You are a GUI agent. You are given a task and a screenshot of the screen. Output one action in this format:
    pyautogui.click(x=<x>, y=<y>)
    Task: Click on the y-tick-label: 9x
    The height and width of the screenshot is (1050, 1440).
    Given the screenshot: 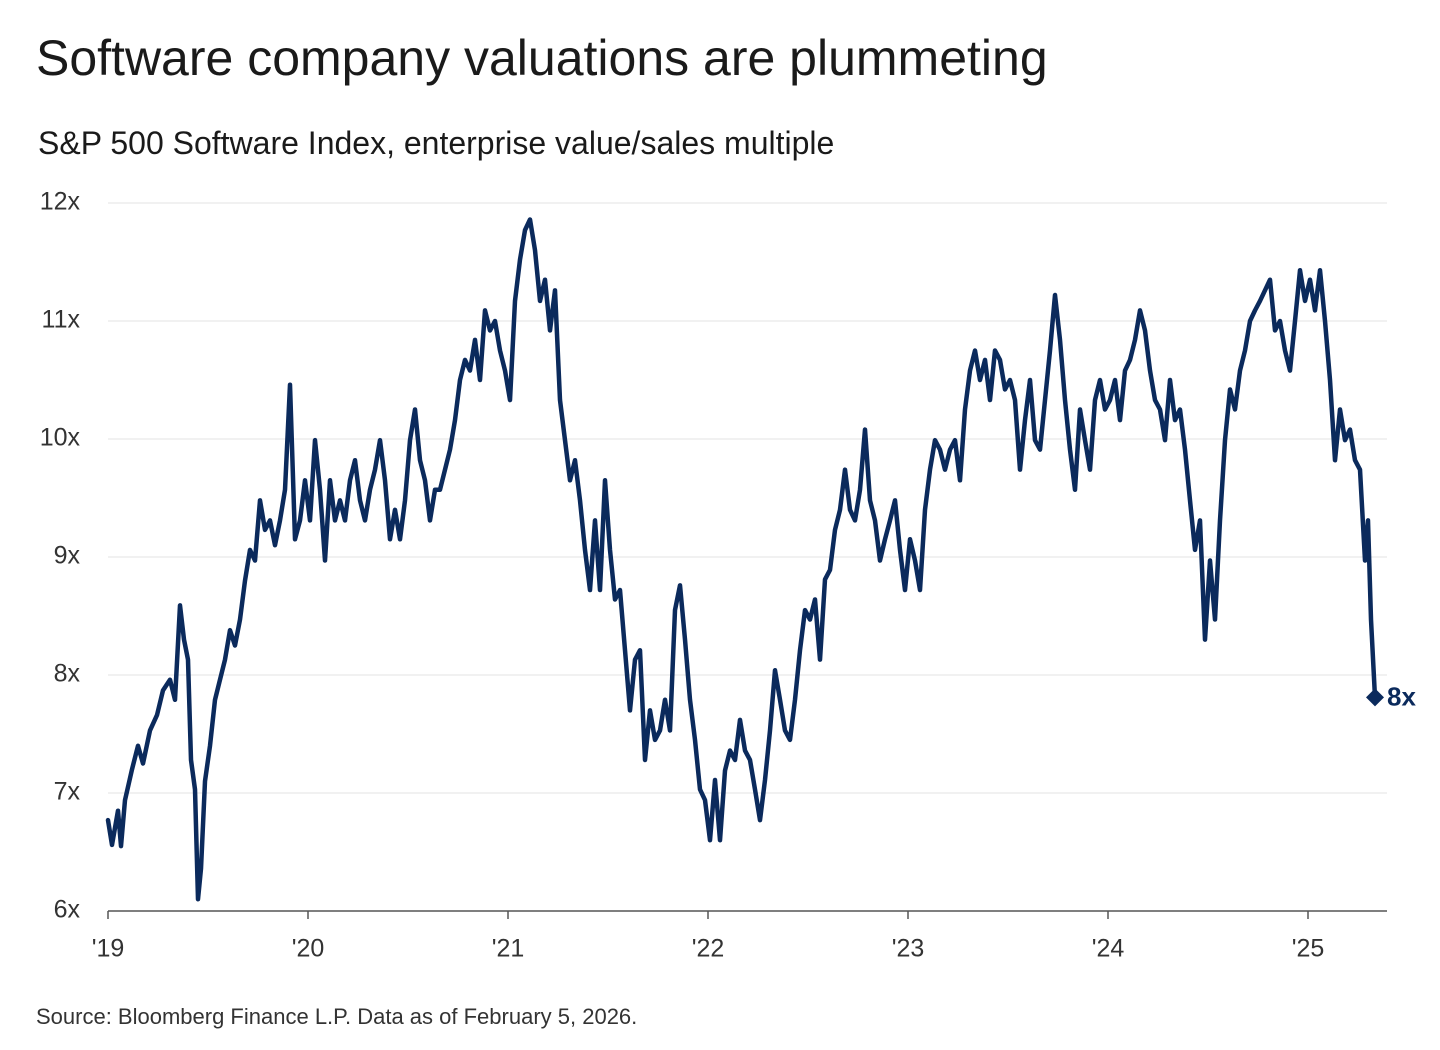 What is the action you would take?
    pyautogui.click(x=67, y=556)
    